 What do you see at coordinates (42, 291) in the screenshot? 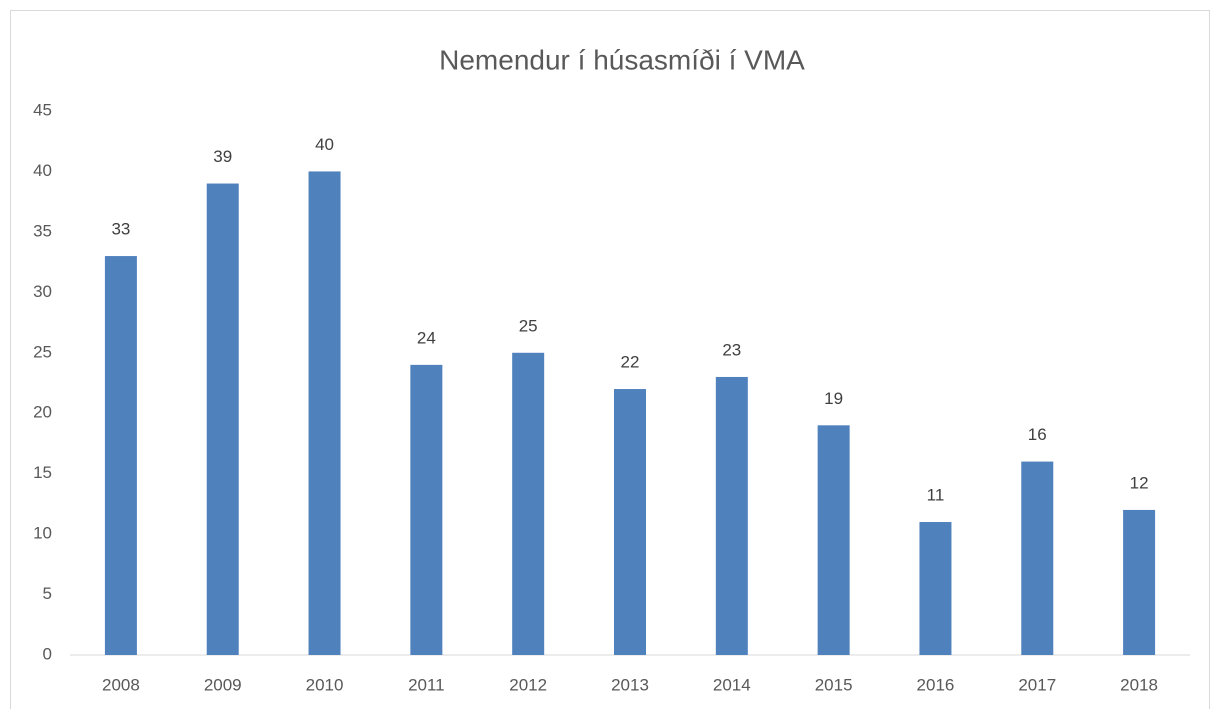
I see `y-tick-label: 30` at bounding box center [42, 291].